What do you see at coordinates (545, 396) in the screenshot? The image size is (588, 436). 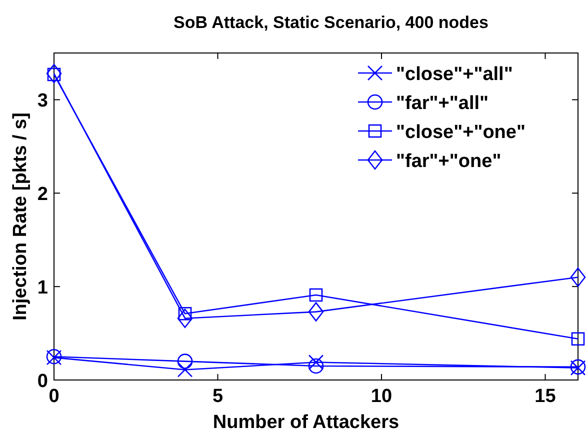 I see `x-tick-label: 15` at bounding box center [545, 396].